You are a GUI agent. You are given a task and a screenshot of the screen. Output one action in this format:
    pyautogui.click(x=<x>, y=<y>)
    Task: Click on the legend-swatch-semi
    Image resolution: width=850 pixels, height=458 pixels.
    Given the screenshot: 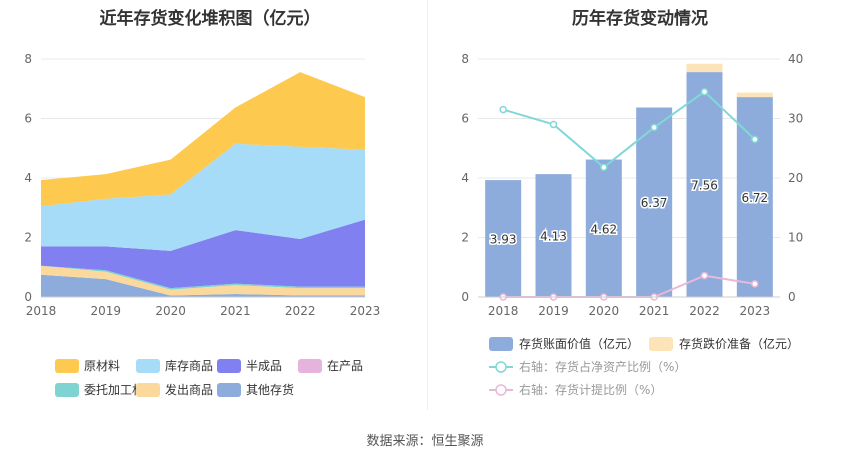 What is the action you would take?
    pyautogui.click(x=229, y=366)
    